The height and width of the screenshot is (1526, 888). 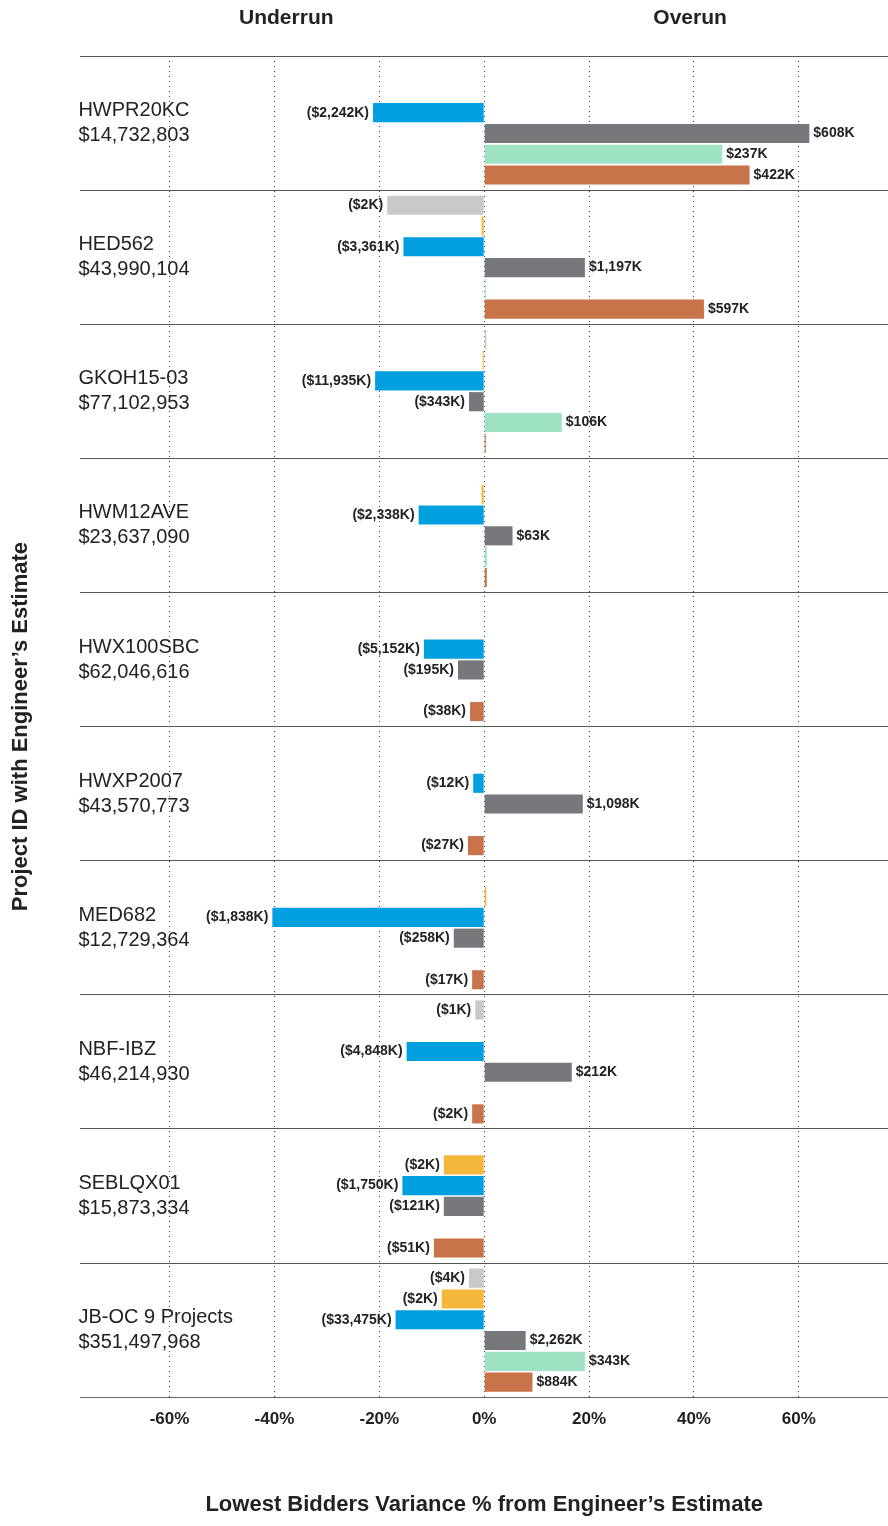 I want to click on y-tick-label: SEBLQX01 $15,873,334, so click(x=134, y=1195).